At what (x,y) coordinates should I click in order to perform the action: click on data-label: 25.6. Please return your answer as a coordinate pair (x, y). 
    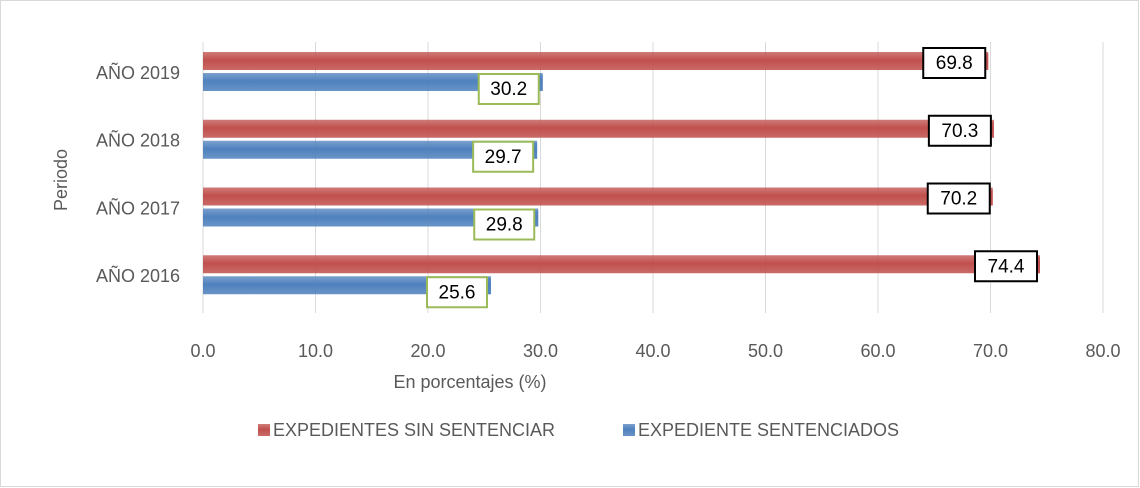
    Looking at the image, I should click on (457, 292).